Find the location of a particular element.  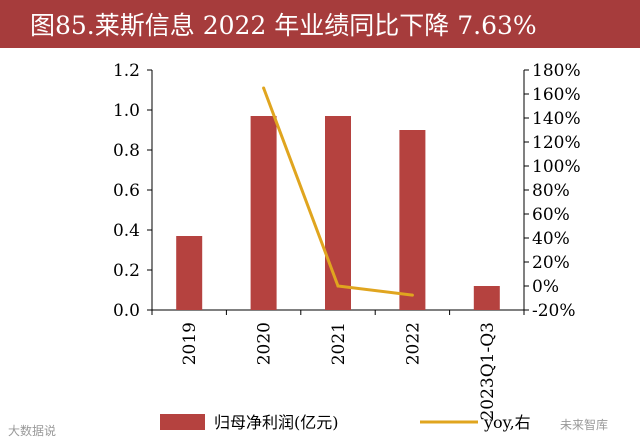

left-tick-label: 1.2 is located at coordinates (126, 71).